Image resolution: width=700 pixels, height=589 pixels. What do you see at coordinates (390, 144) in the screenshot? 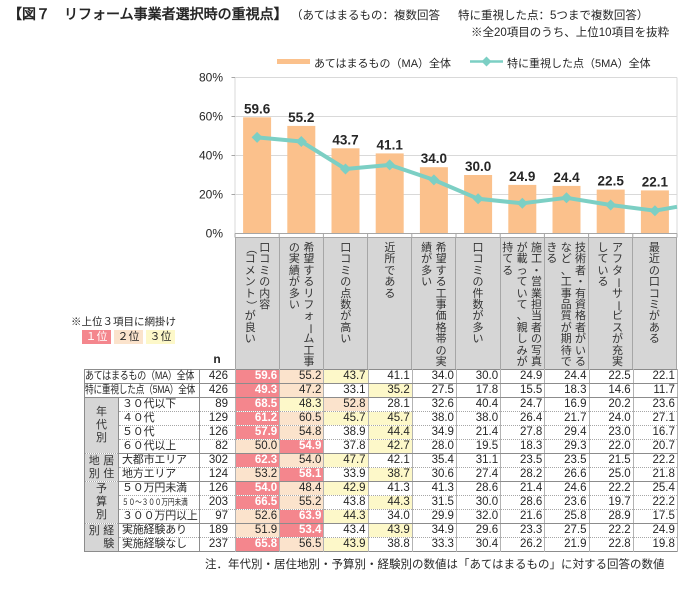
I see `svg-text: 41.1` at bounding box center [390, 144].